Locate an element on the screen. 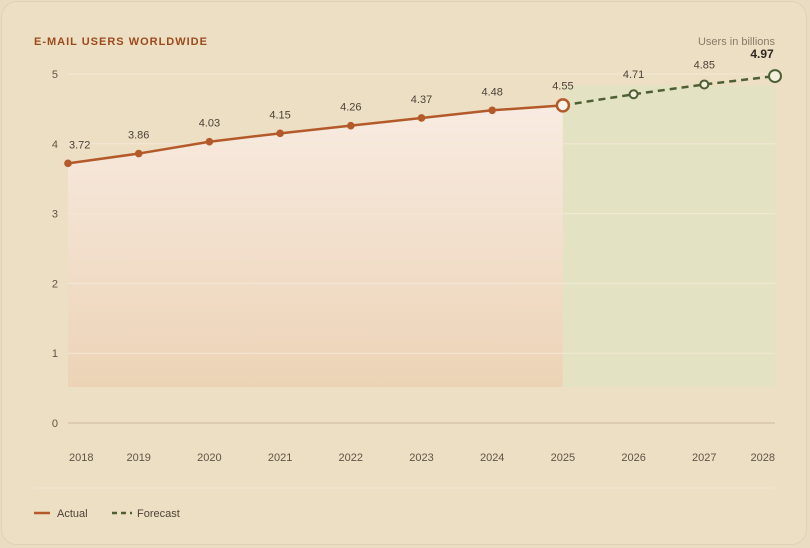 The image size is (810, 548). actual-data-label: 4.15 is located at coordinates (279, 115).